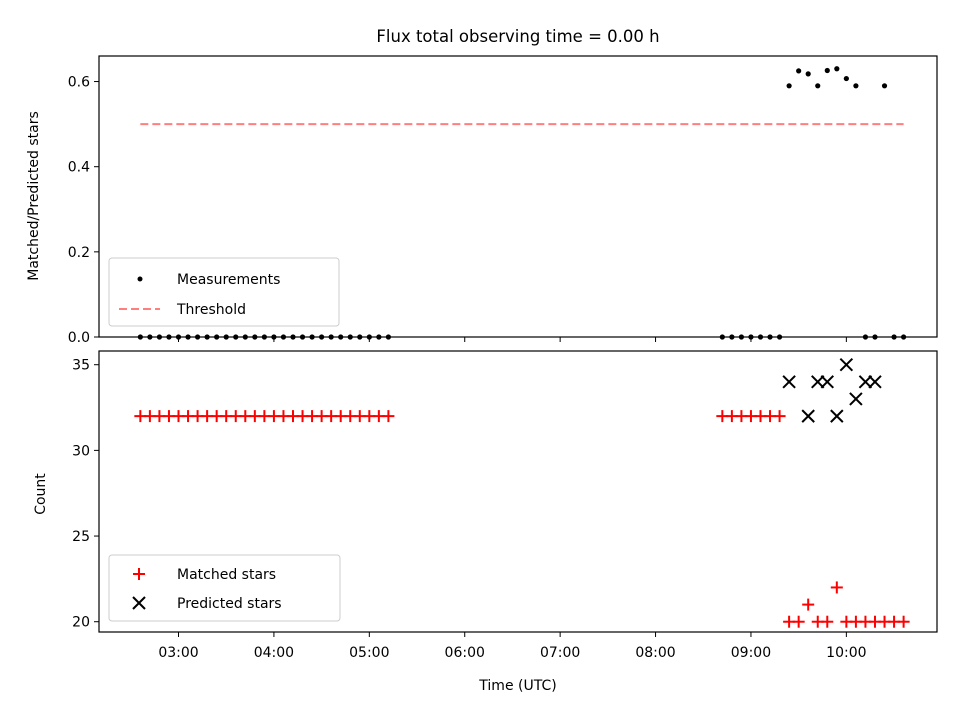 The width and height of the screenshot is (960, 720). I want to click on top-y-tick-label: 0.0, so click(79, 338).